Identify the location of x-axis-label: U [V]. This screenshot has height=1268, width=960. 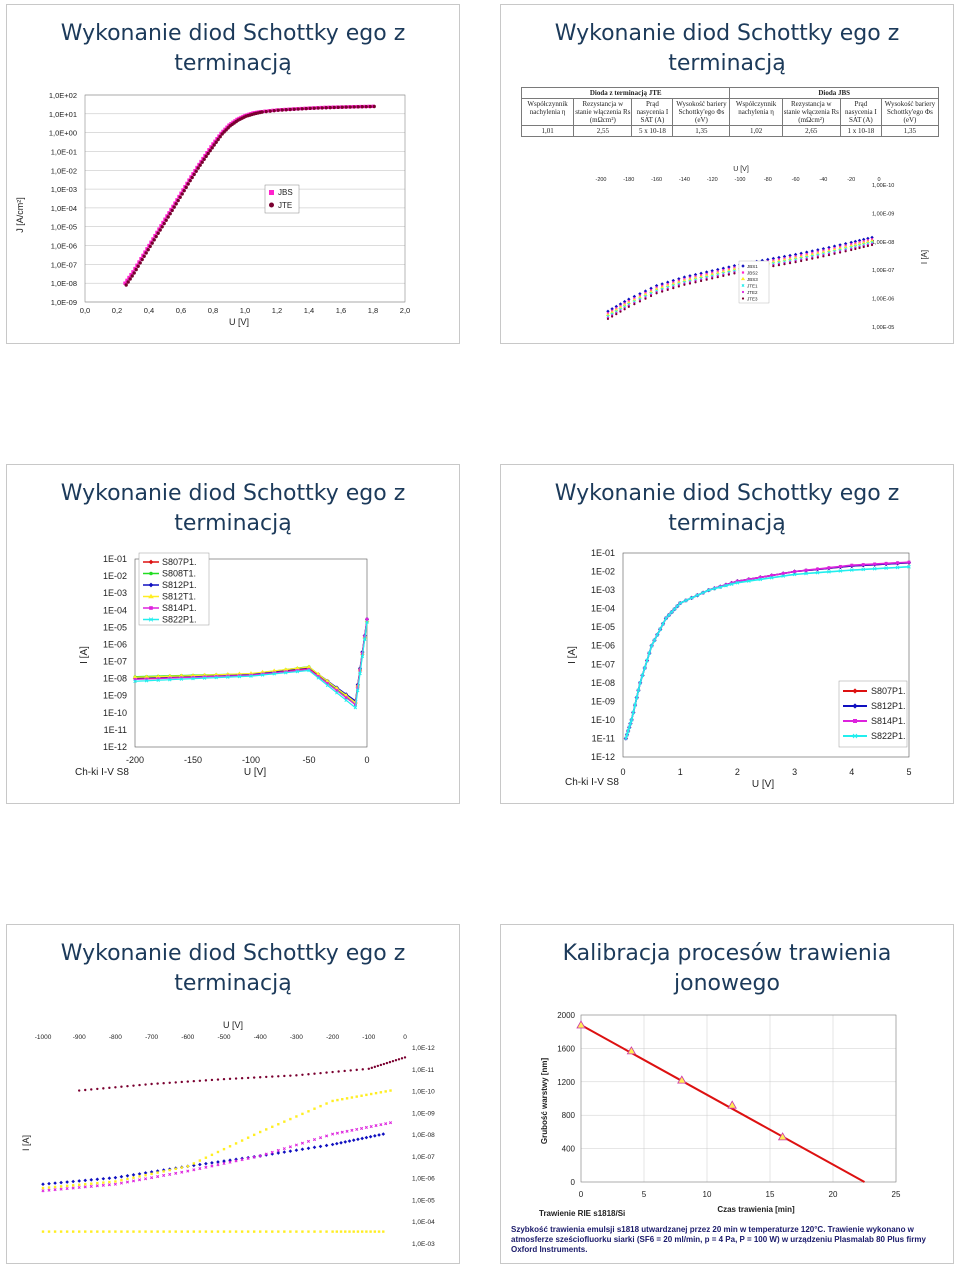
(255, 772).